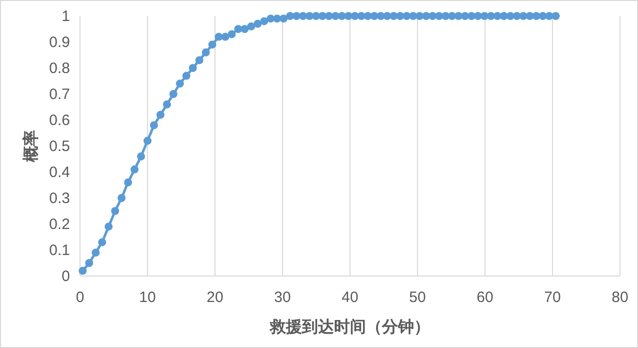  I want to click on y-tick-label: 0.2, so click(59, 224).